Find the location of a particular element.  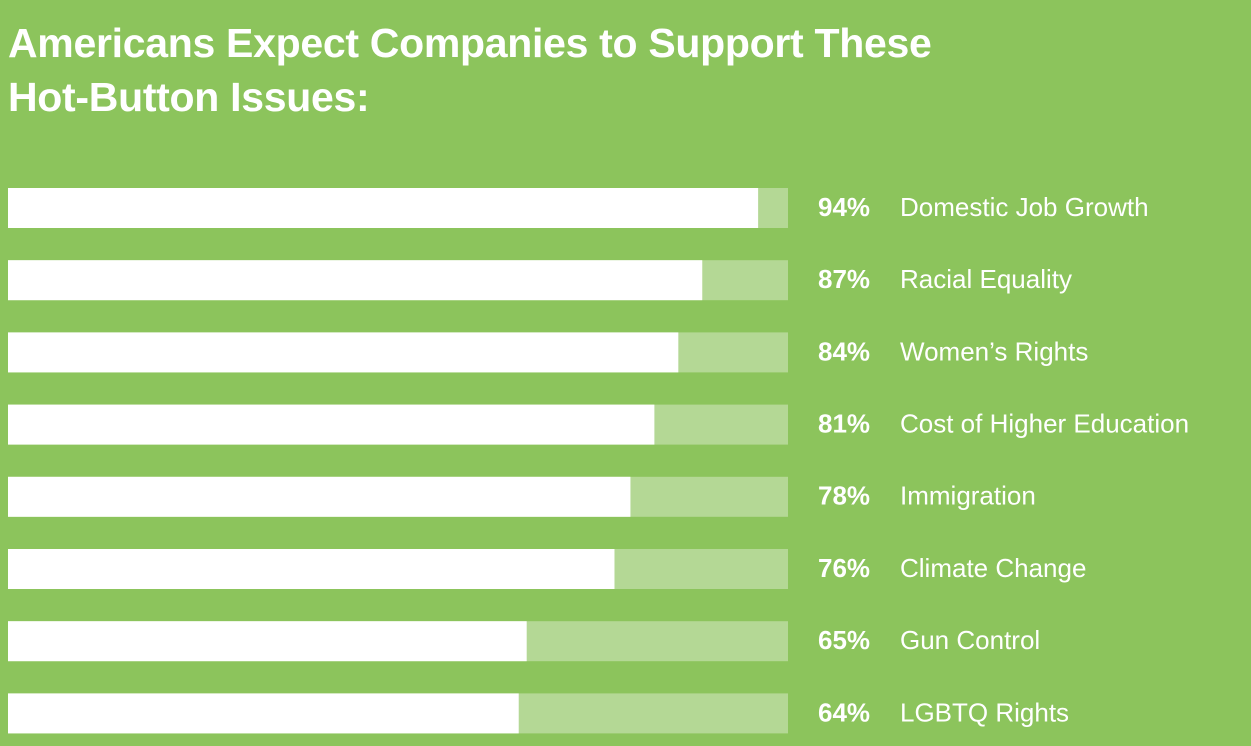

value-label: 87% is located at coordinates (844, 279).